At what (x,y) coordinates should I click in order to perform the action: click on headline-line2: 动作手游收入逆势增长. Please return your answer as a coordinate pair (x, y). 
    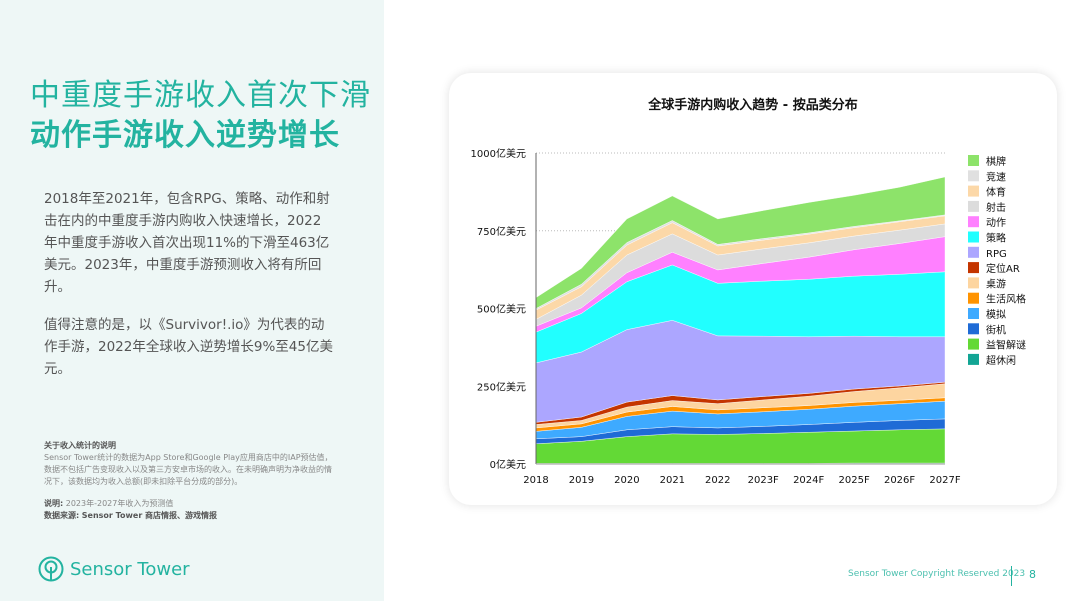
    Looking at the image, I should click on (185, 135).